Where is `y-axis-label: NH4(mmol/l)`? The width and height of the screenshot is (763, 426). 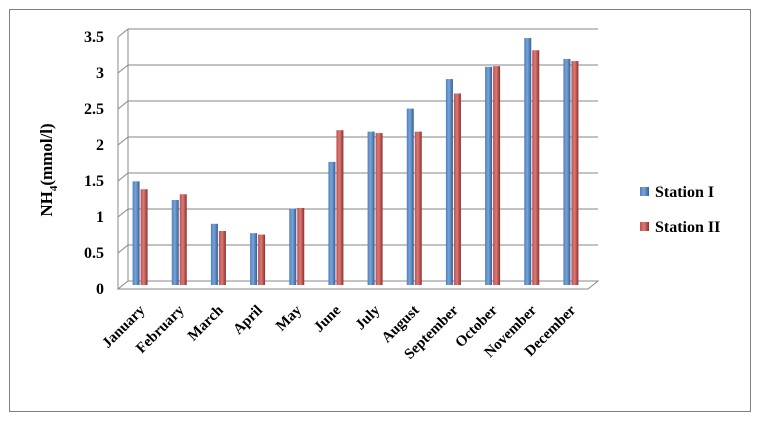
y-axis-label: NH4(mmol/l) is located at coordinates (48, 169).